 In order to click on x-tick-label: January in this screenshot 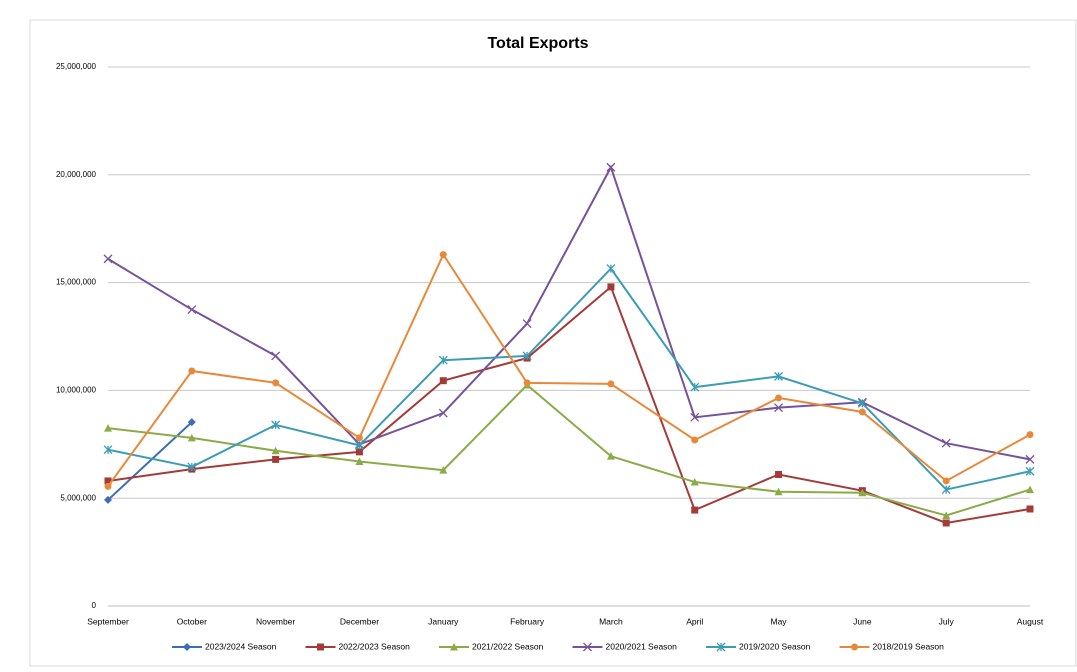, I will do `click(443, 621)`.